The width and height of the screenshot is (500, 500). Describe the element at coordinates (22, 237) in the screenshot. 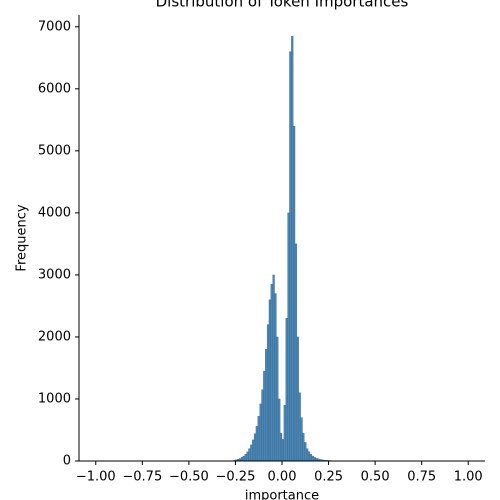

I see `y-axis-label: Frequency` at that location.